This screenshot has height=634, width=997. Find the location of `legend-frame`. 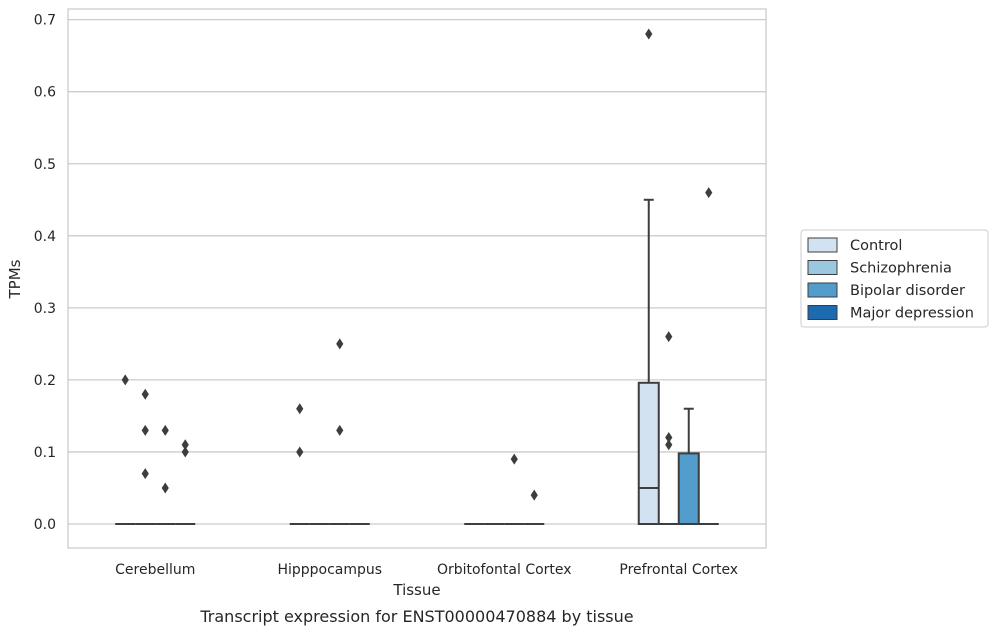

legend-frame is located at coordinates (894, 278).